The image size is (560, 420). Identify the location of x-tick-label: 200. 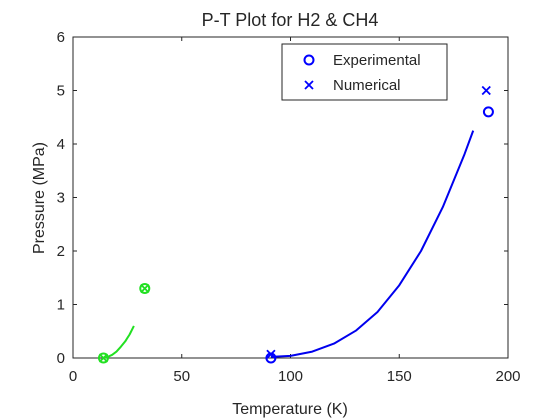
(507, 376).